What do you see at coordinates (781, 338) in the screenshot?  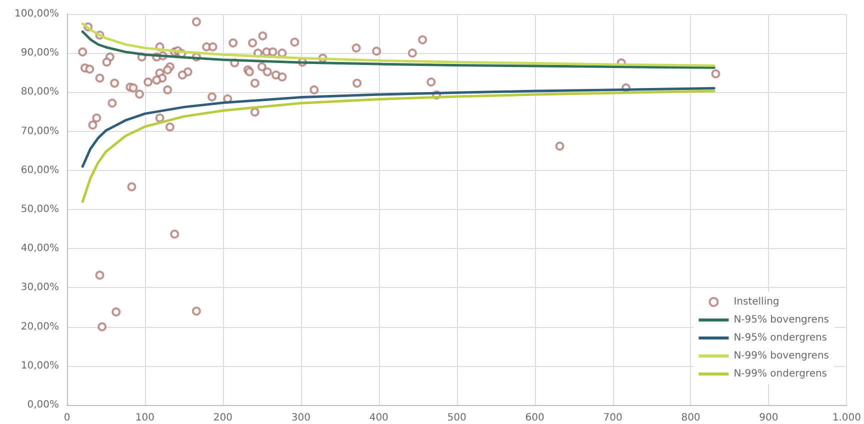 I see `legend-label: N-95% ondergrens` at bounding box center [781, 338].